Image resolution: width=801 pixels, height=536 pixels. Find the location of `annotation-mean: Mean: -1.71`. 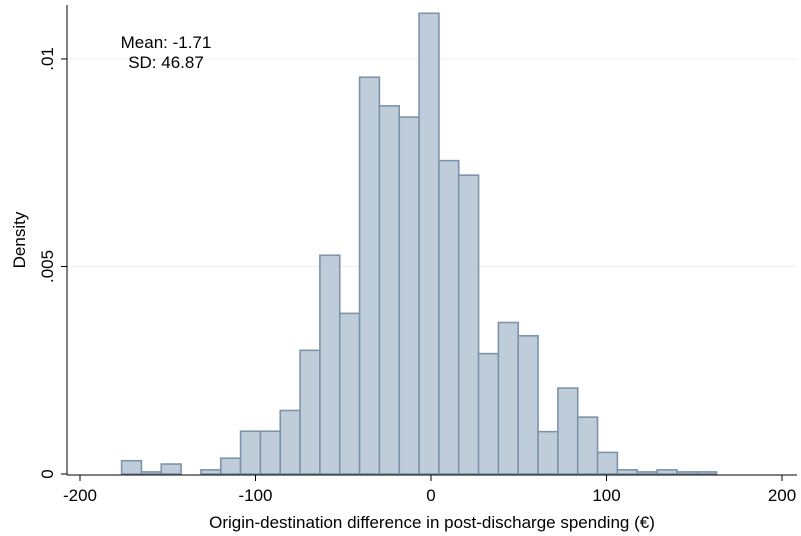

annotation-mean: Mean: -1.71 is located at coordinates (166, 42).